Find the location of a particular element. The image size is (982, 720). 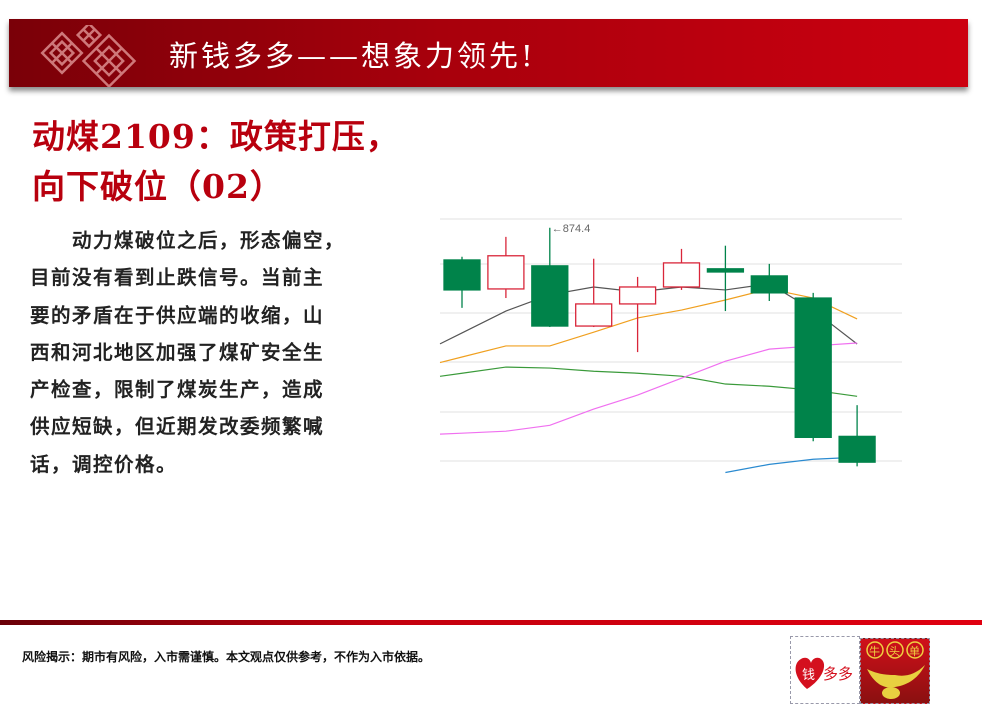

header-title: 新钱多多——想象力领先! is located at coordinates (352, 56).